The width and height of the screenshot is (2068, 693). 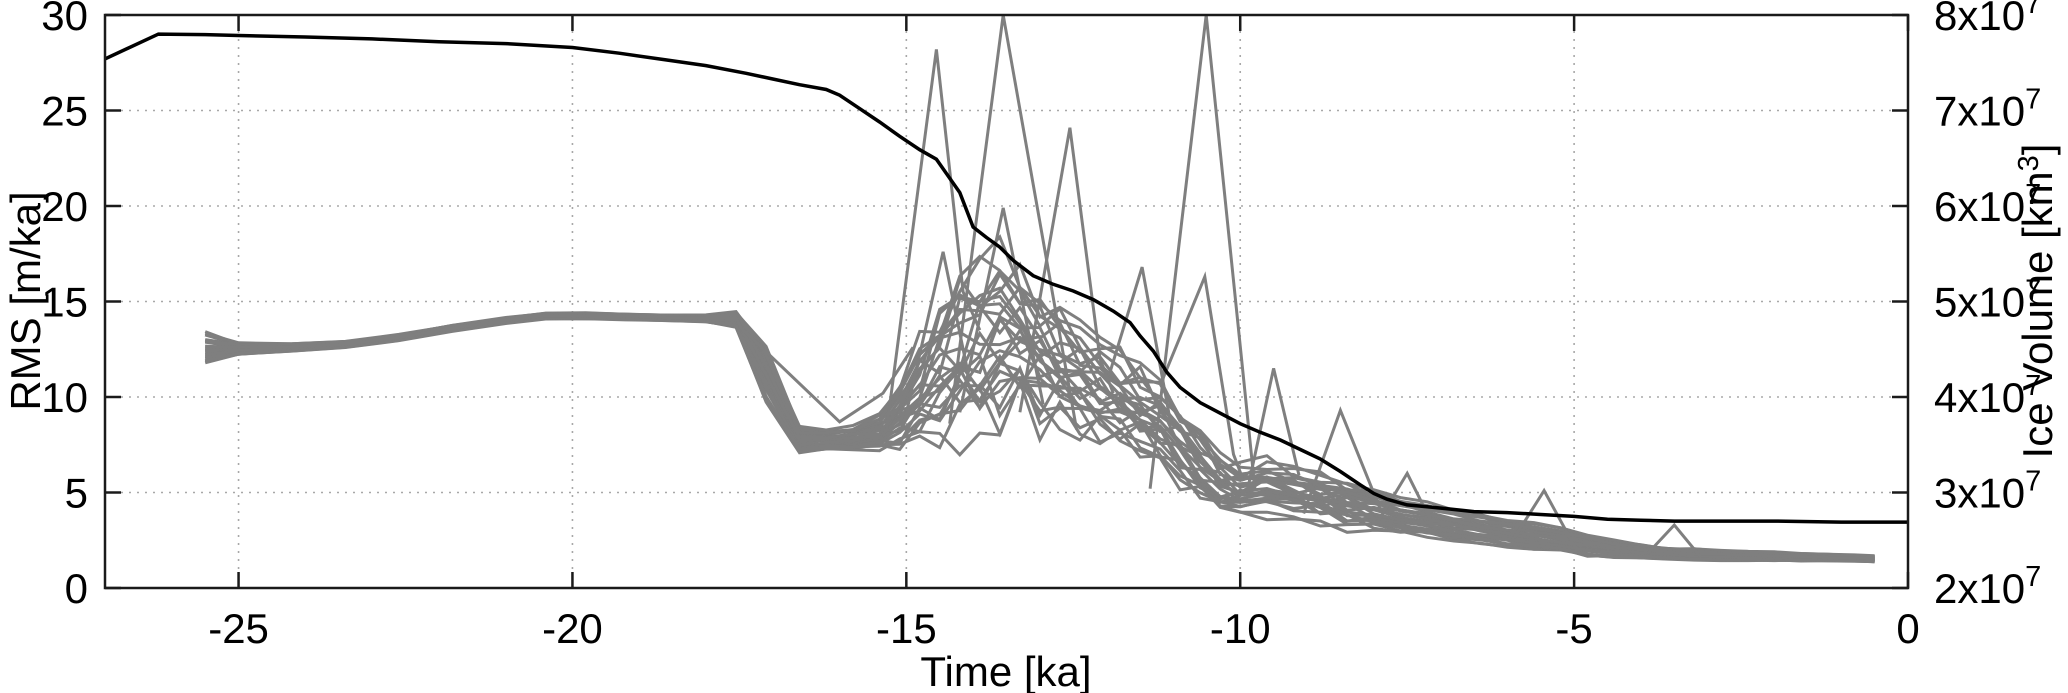 I want to click on x-axis-title: Time [ka], so click(x=1005, y=670).